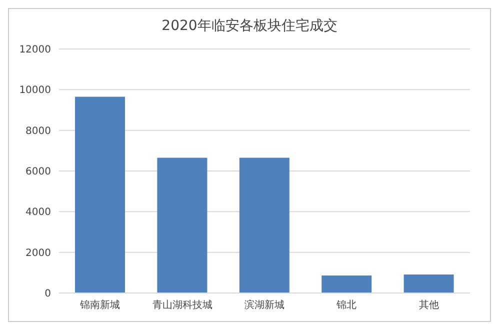 The image size is (499, 330). I want to click on y-tick-label: 6000, so click(38, 172).